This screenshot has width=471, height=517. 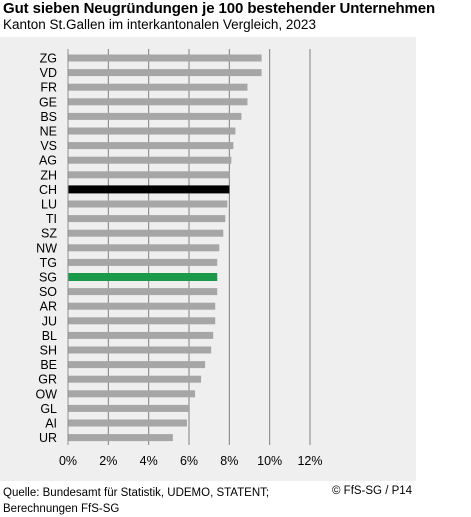 What do you see at coordinates (48, 146) in the screenshot?
I see `category-label: VS` at bounding box center [48, 146].